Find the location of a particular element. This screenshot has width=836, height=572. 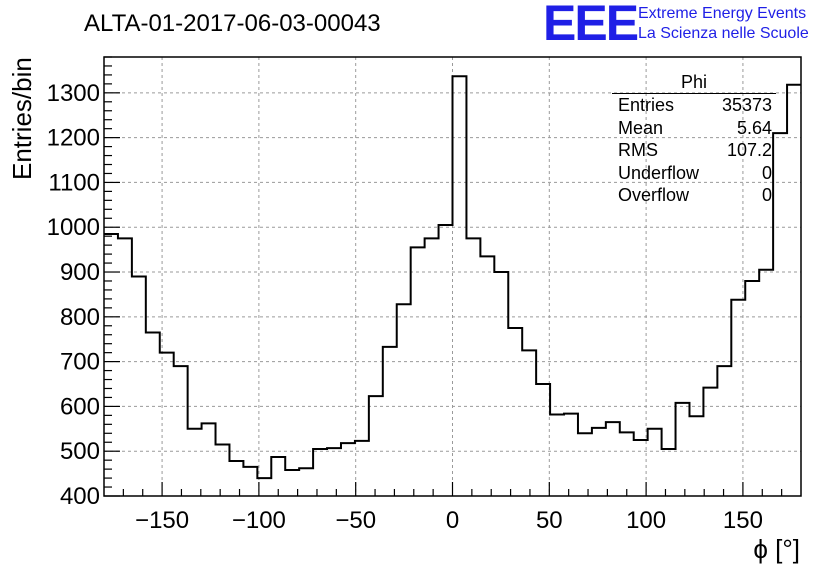

x-tick-label: 150 is located at coordinates (743, 520).